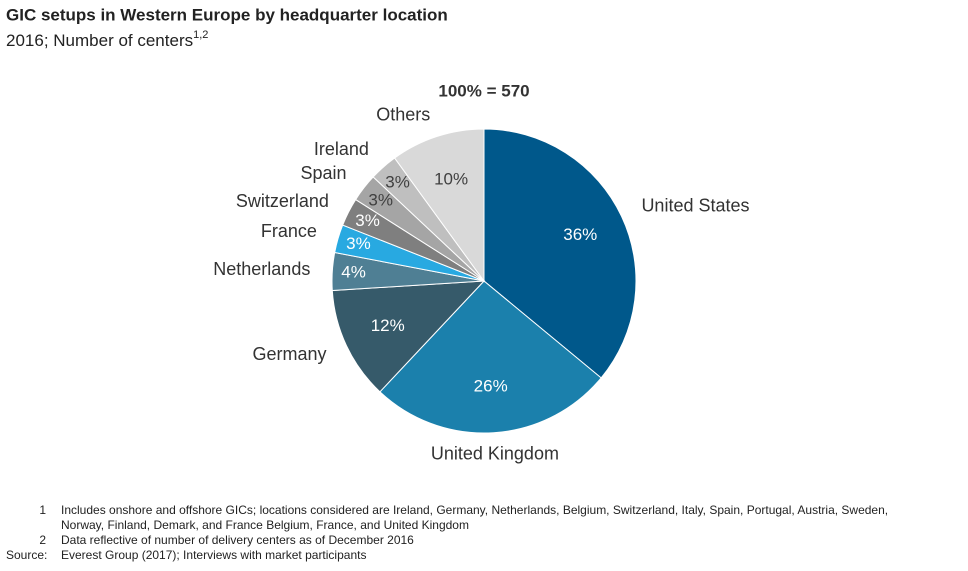 This screenshot has width=968, height=571. What do you see at coordinates (282, 201) in the screenshot?
I see `category-label: Switzerland` at bounding box center [282, 201].